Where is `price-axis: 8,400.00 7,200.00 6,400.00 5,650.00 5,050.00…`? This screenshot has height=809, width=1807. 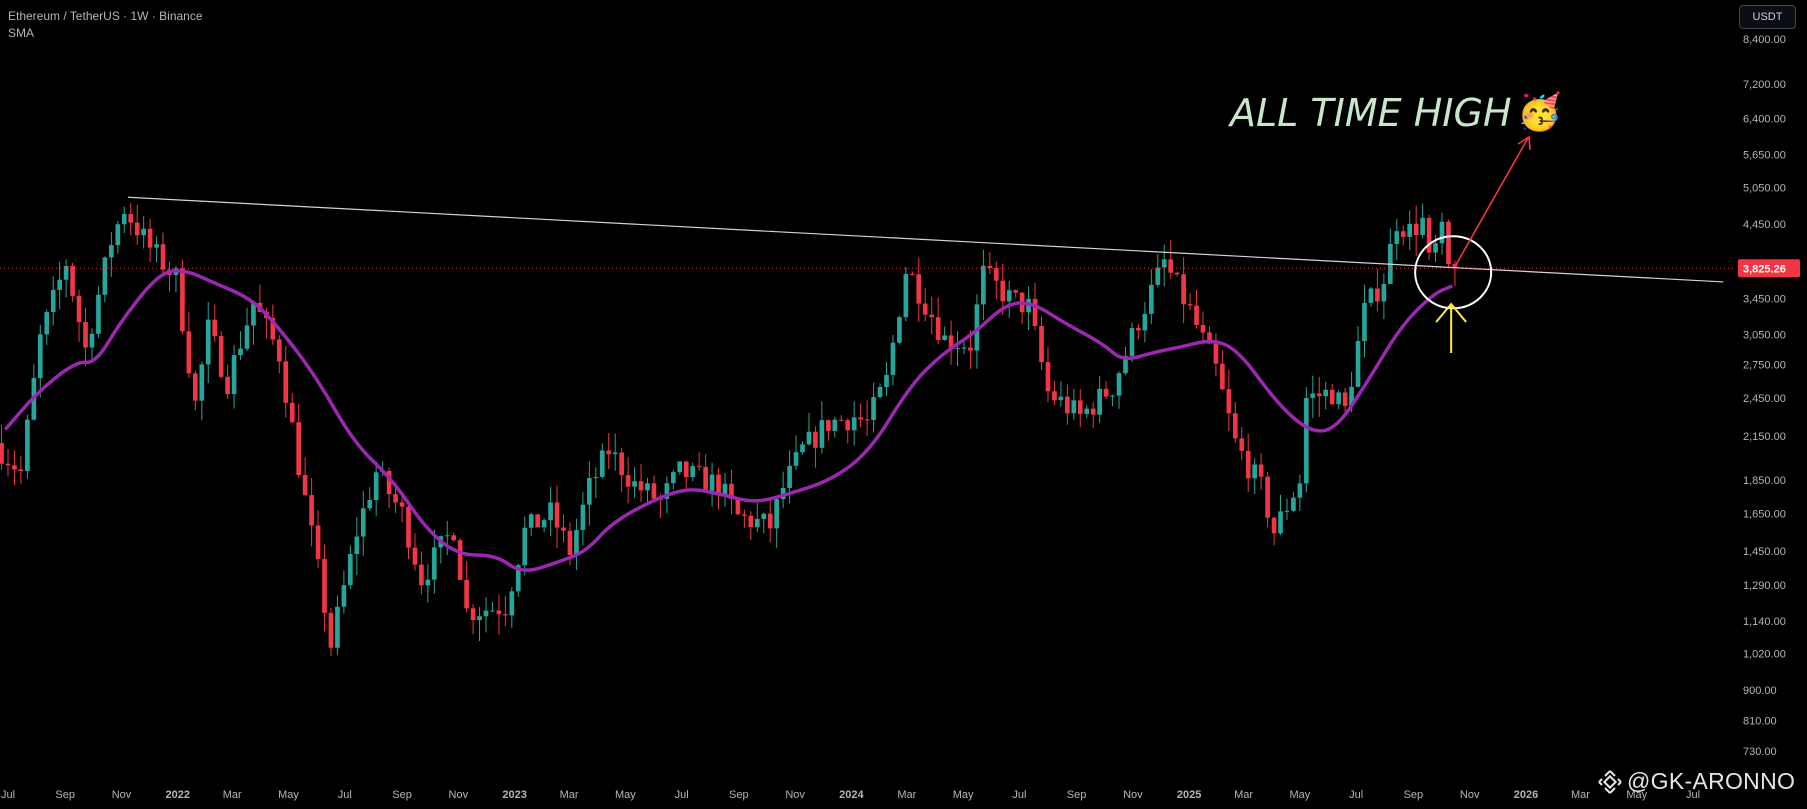
price-axis: 8,400.00 7,200.00 6,400.00 5,650.00 5,050.00… is located at coordinates (1764, 396).